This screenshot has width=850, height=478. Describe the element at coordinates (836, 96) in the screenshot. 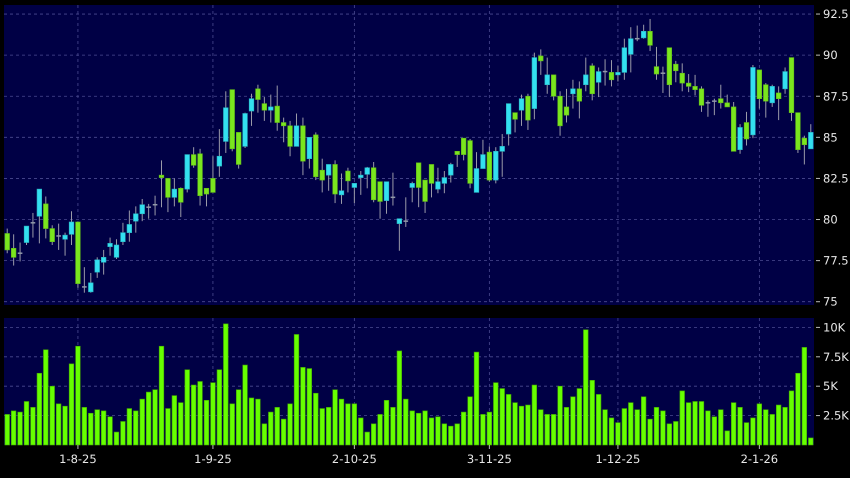

I see `y-tick-label: 87.5` at that location.